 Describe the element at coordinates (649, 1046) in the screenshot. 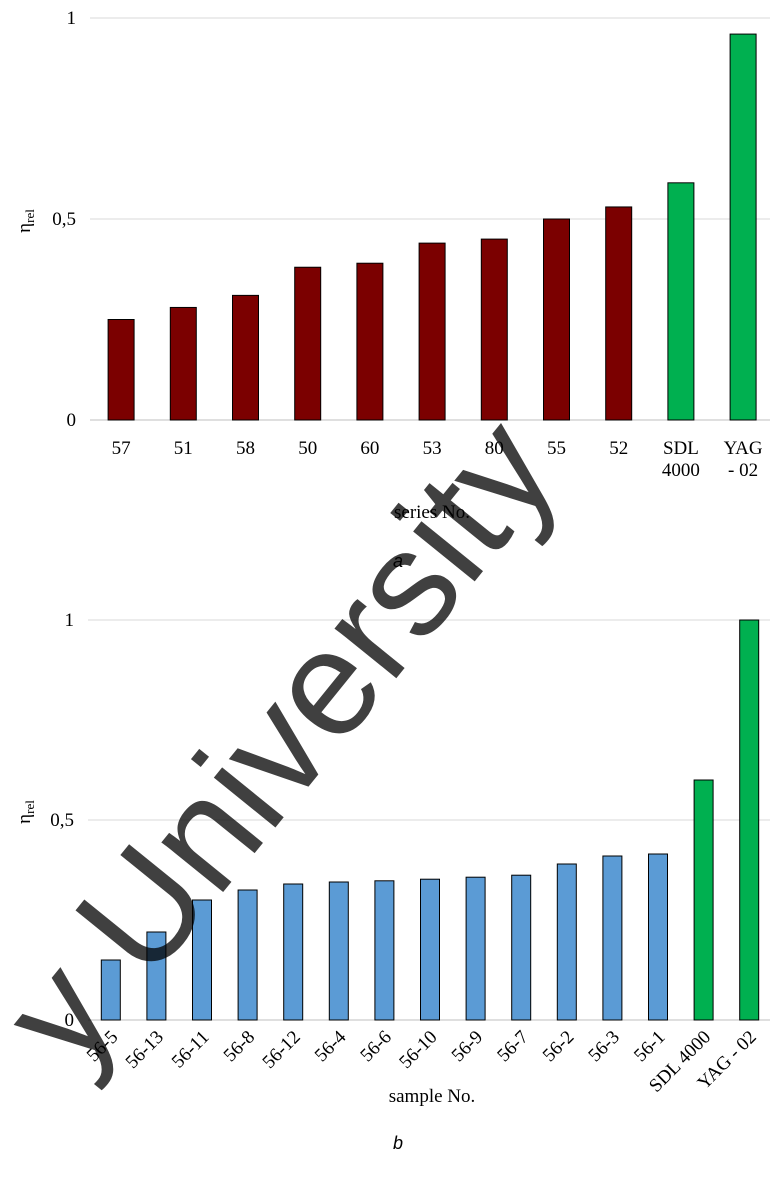

I see `x-tick-label: 56-1` at that location.